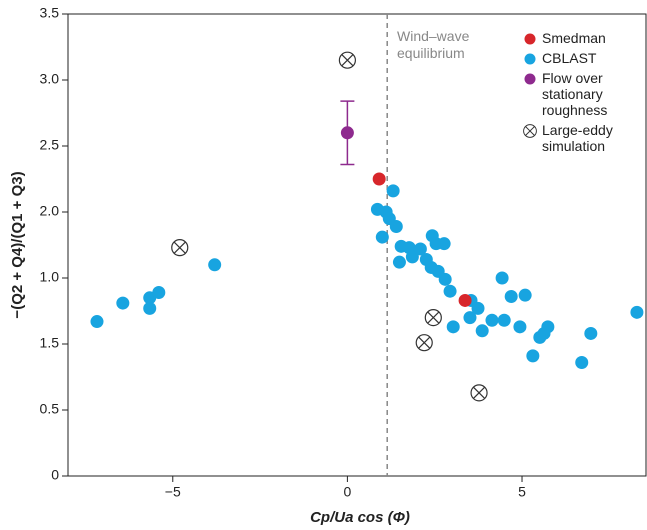 The height and width of the screenshot is (530, 647). What do you see at coordinates (522, 492) in the screenshot?
I see `x-tick-label: 5` at bounding box center [522, 492].